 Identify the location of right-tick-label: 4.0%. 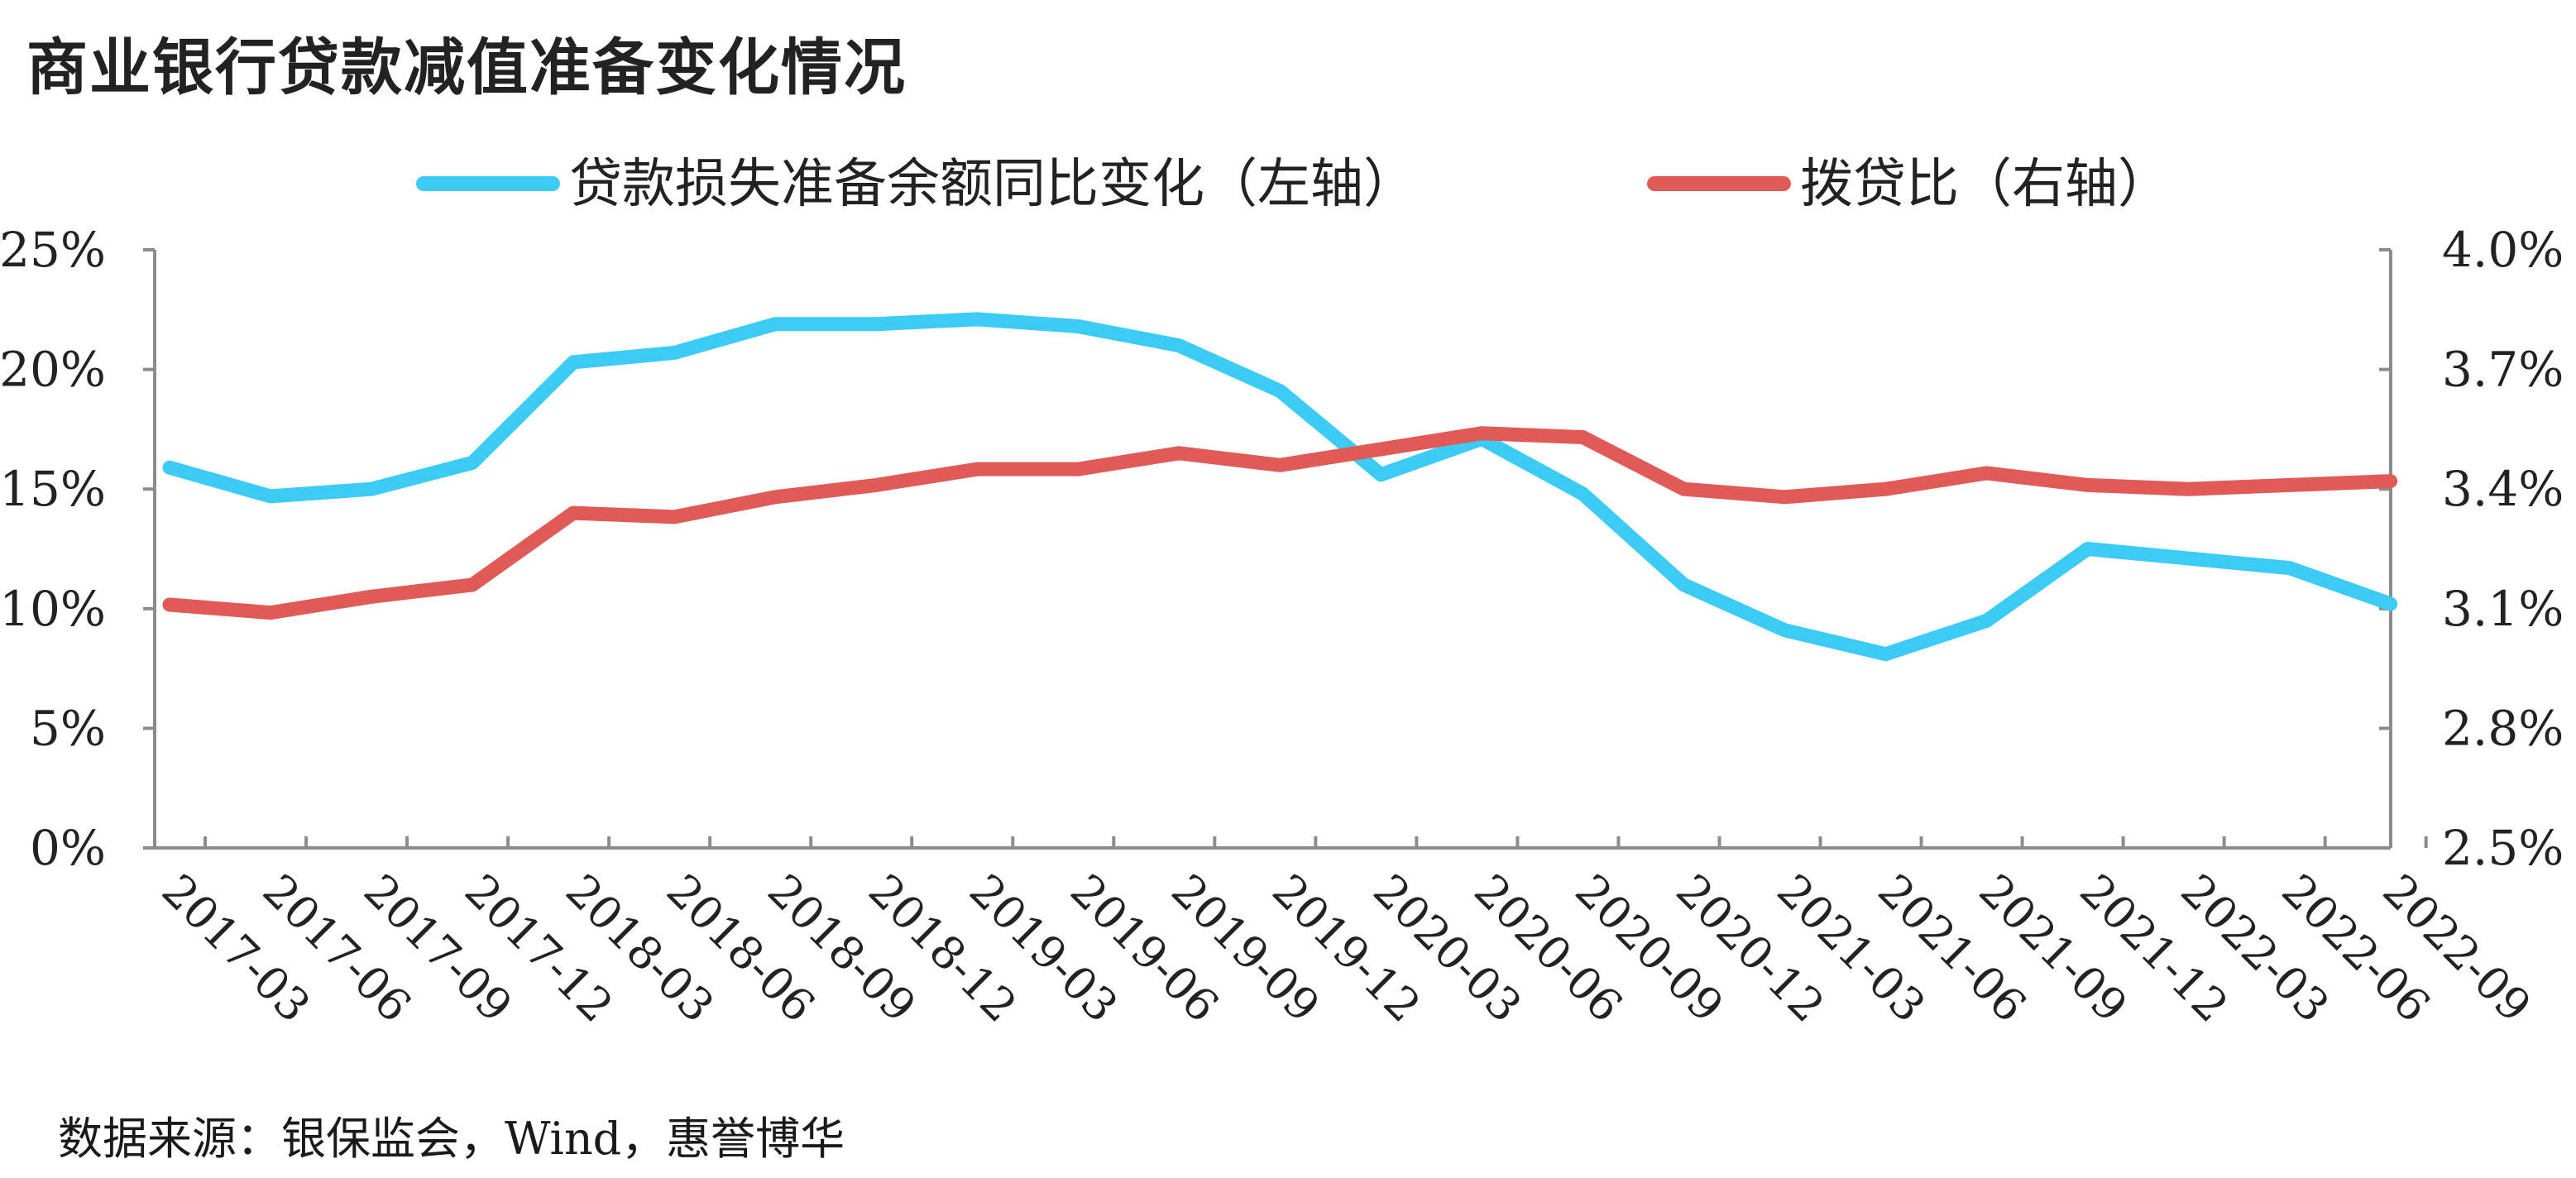
(2503, 250).